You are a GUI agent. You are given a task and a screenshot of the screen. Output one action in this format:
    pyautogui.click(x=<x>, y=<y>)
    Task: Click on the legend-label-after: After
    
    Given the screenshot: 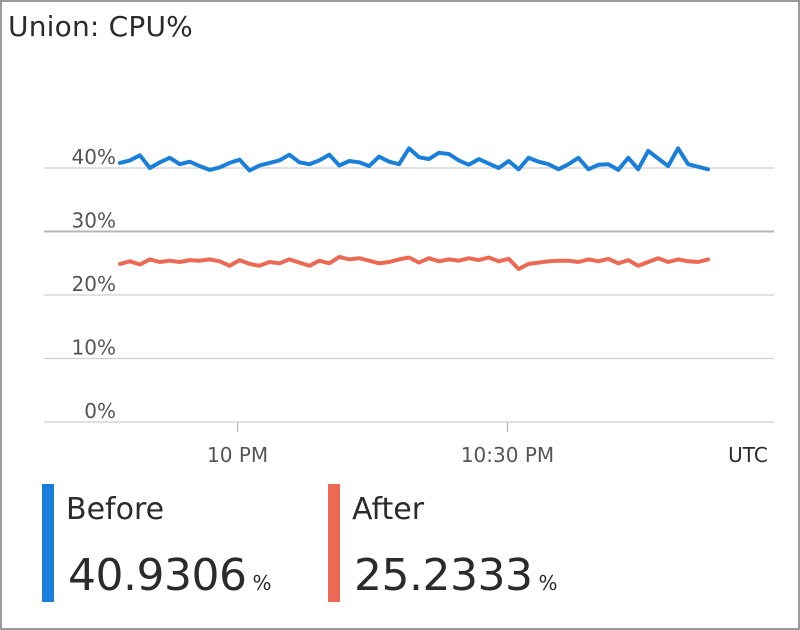 What is the action you would take?
    pyautogui.click(x=388, y=509)
    